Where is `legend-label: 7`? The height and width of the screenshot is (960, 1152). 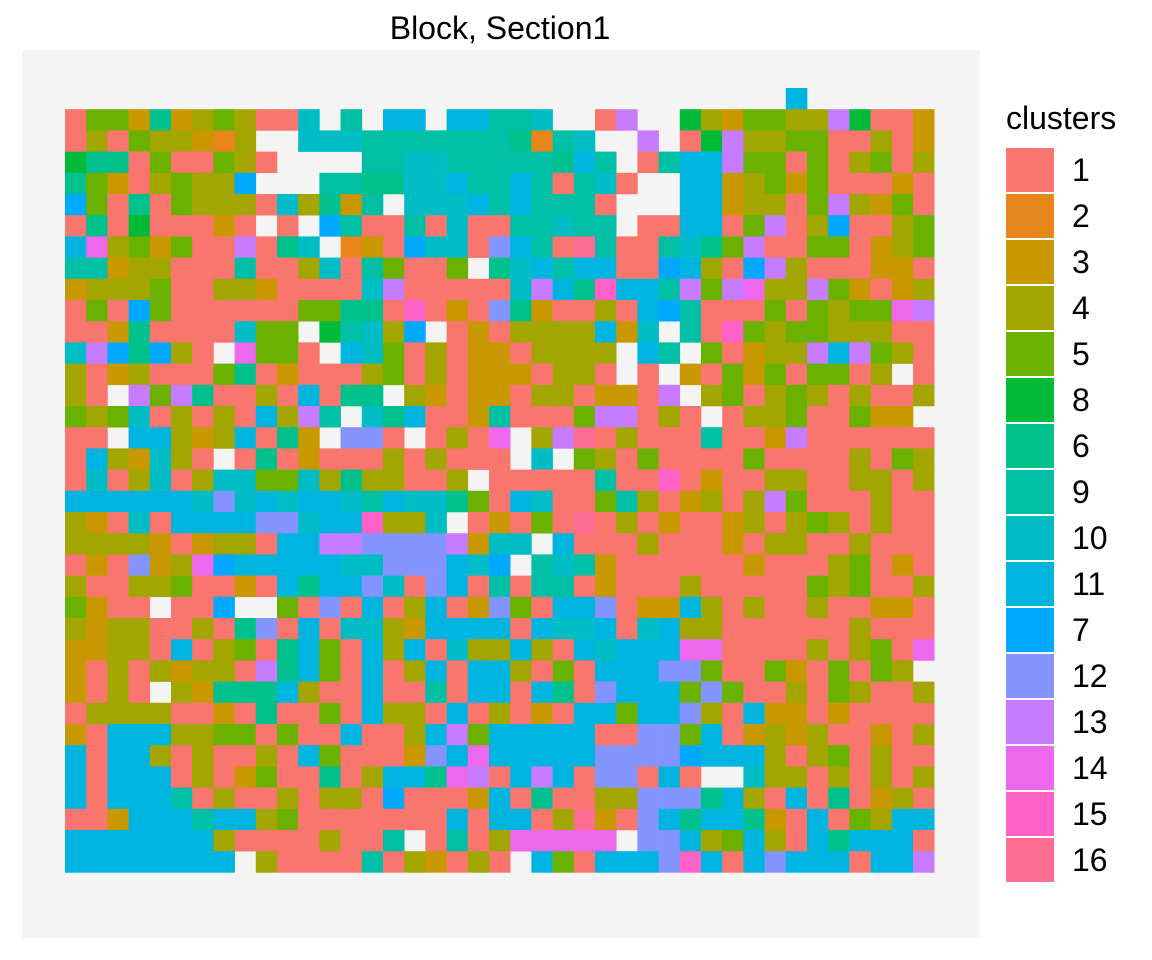 legend-label: 7 is located at coordinates (1081, 629).